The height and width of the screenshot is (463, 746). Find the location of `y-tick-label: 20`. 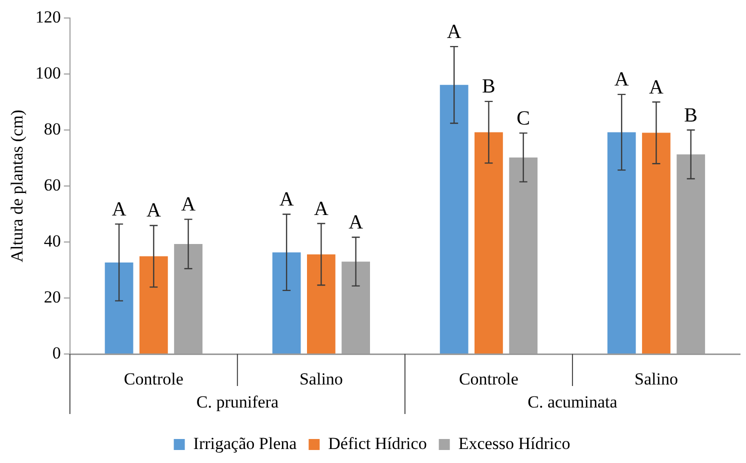

y-tick-label: 20 is located at coordinates (52, 296).